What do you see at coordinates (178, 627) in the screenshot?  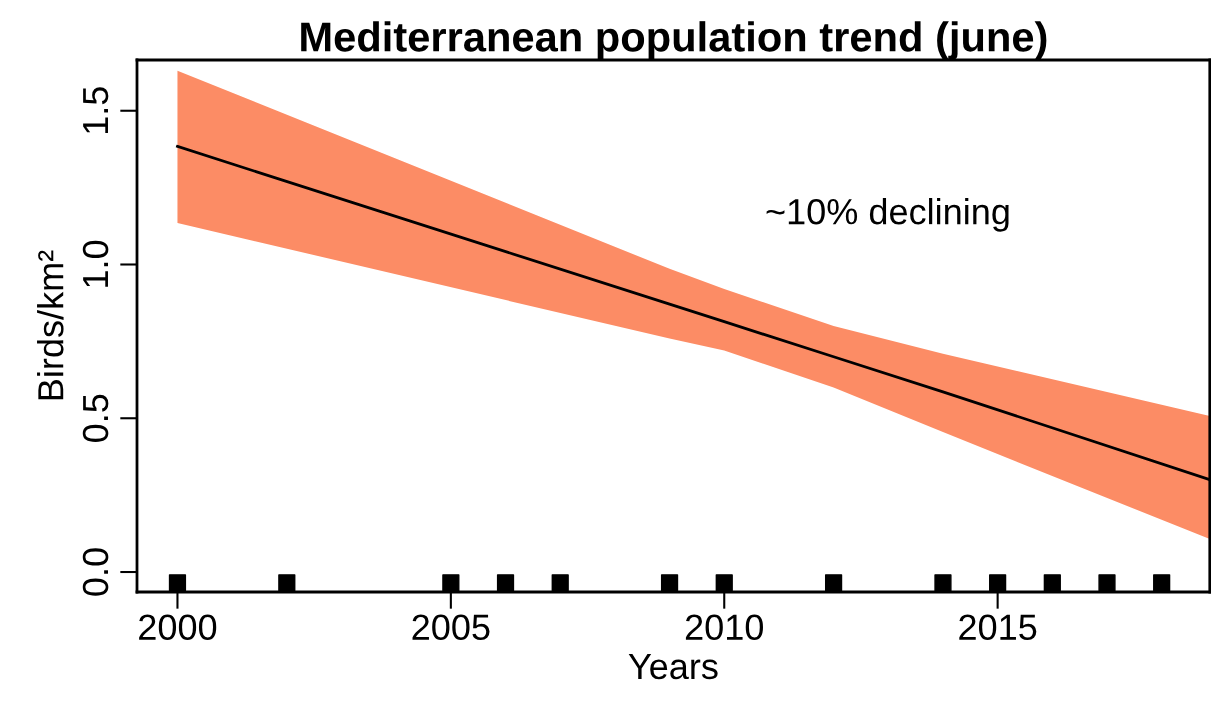 I see `x-tick-label: 2000` at bounding box center [178, 627].